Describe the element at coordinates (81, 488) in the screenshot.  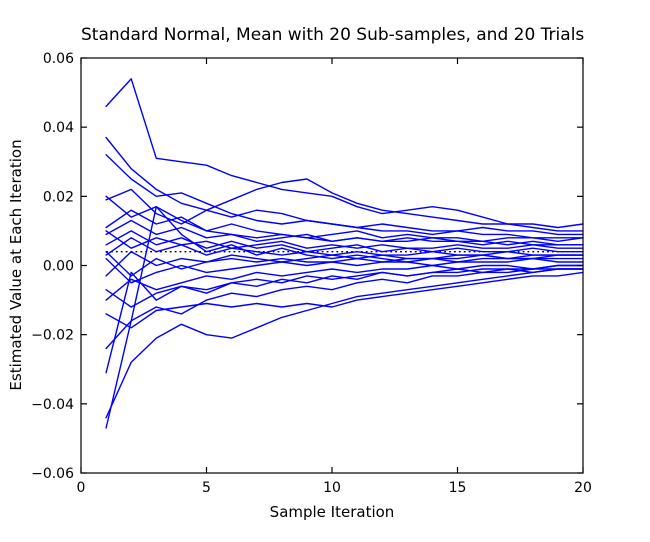
I see `x-tick-label: 0` at that location.